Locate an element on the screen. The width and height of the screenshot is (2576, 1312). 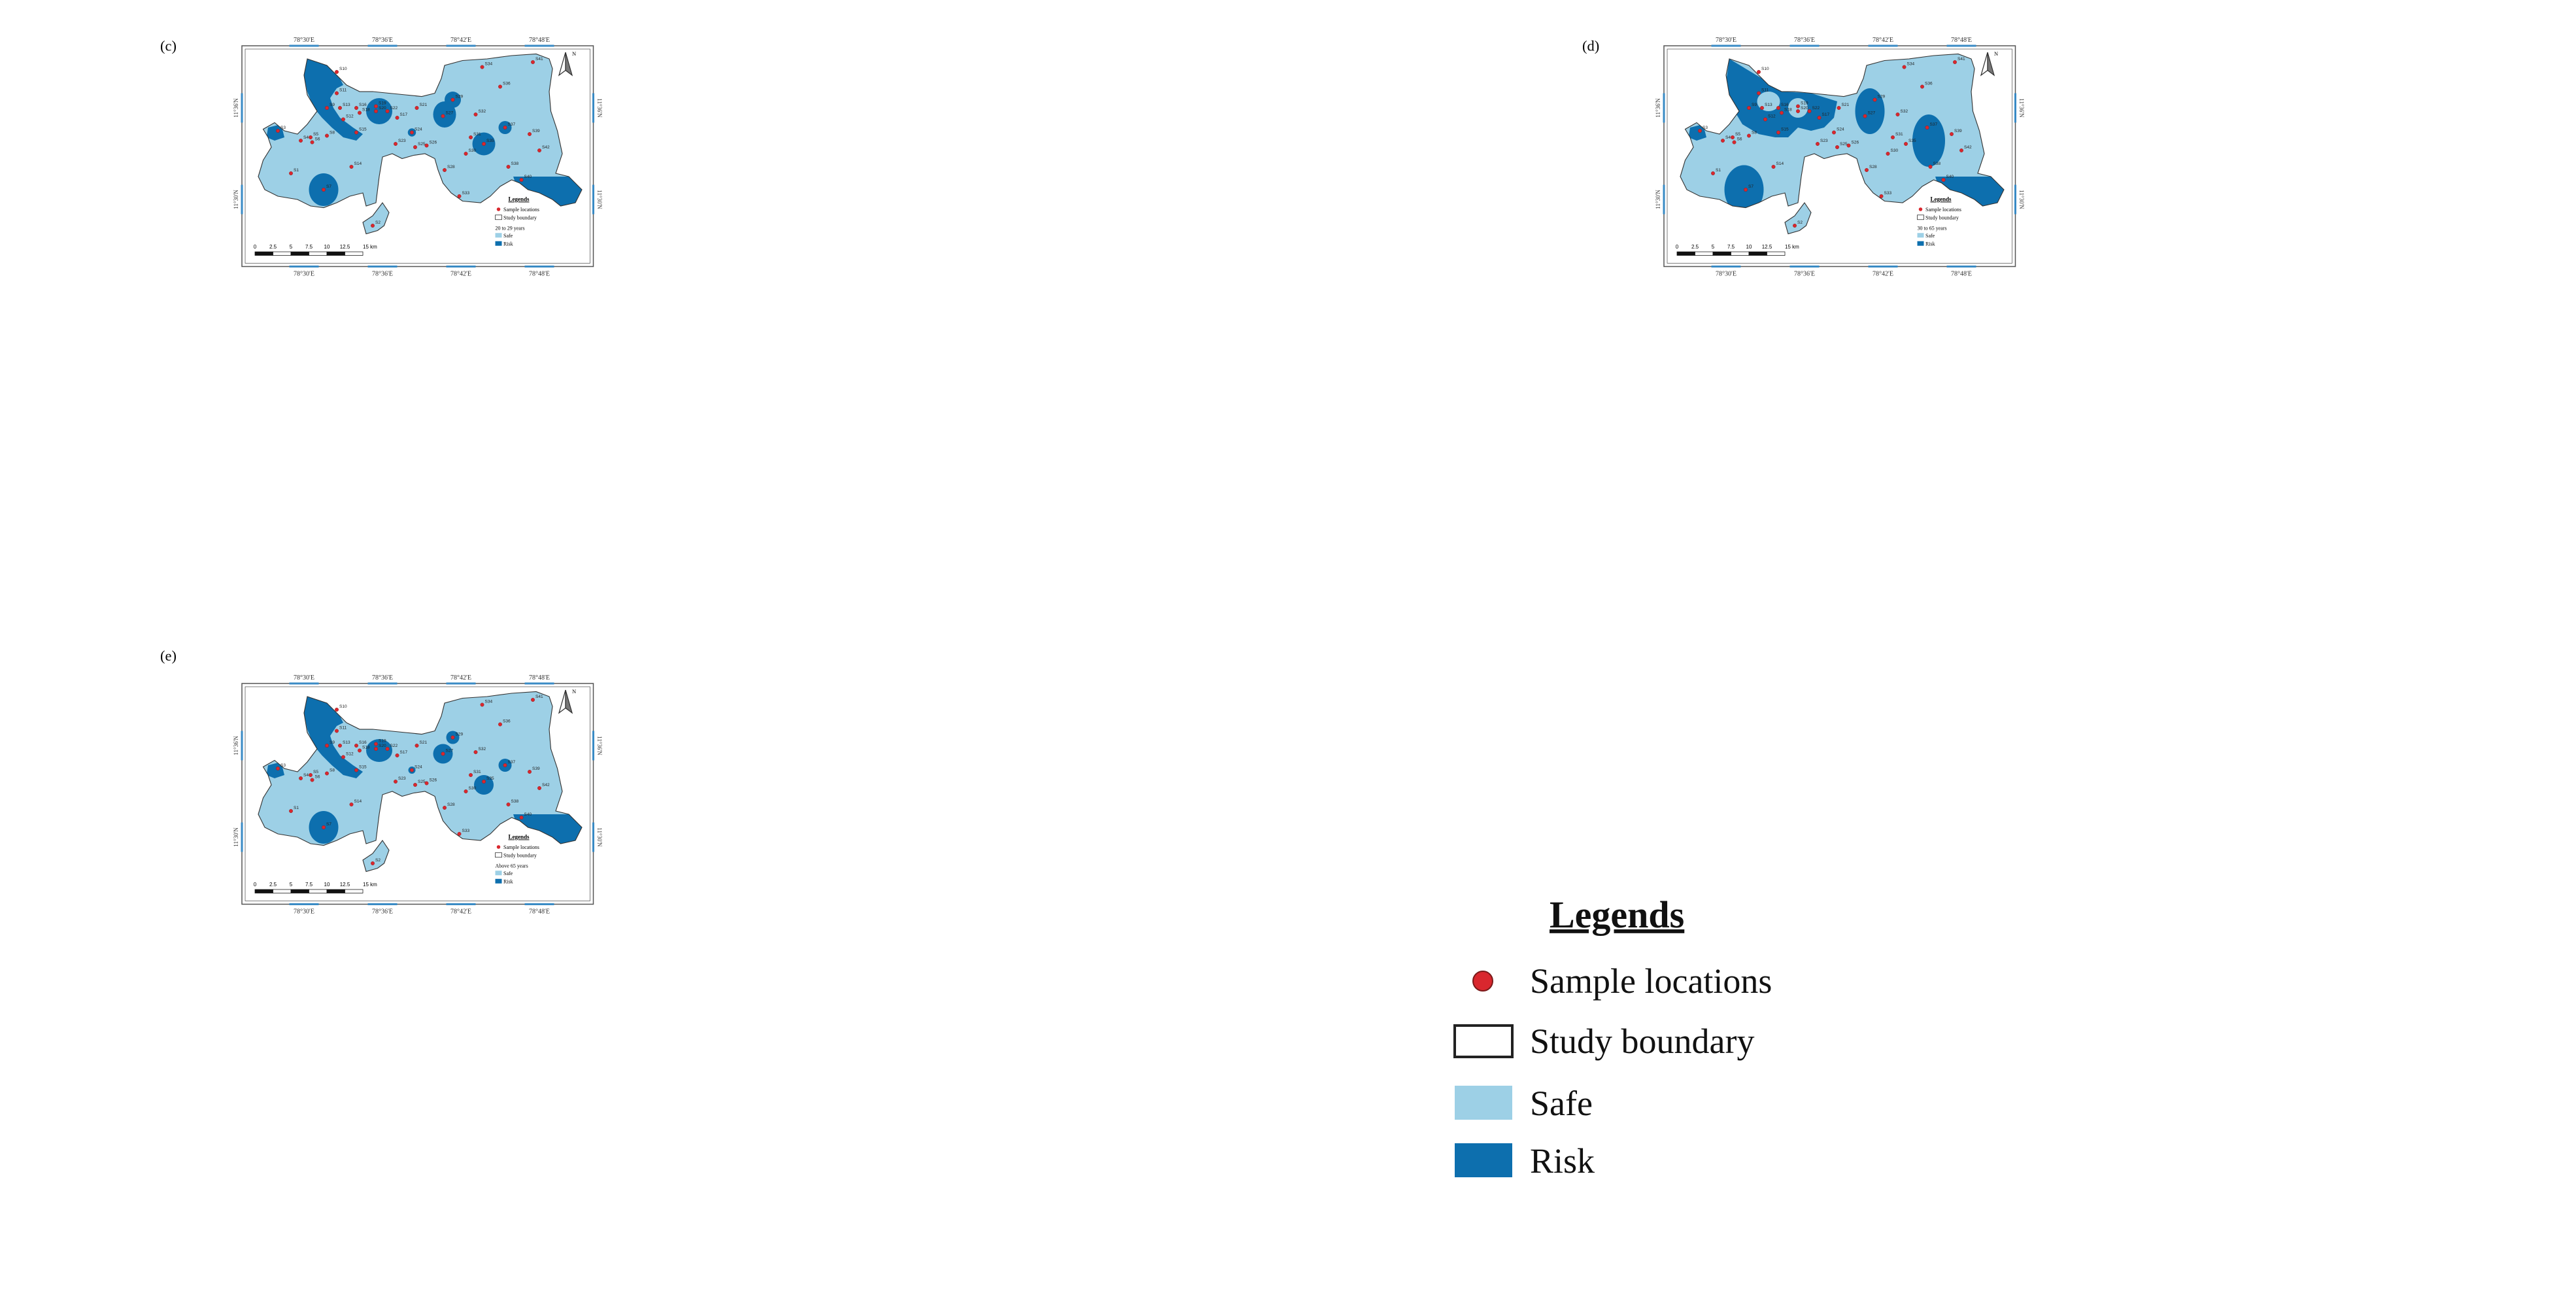
inset-legend-risk-label: Risk is located at coordinates (1930, 244).